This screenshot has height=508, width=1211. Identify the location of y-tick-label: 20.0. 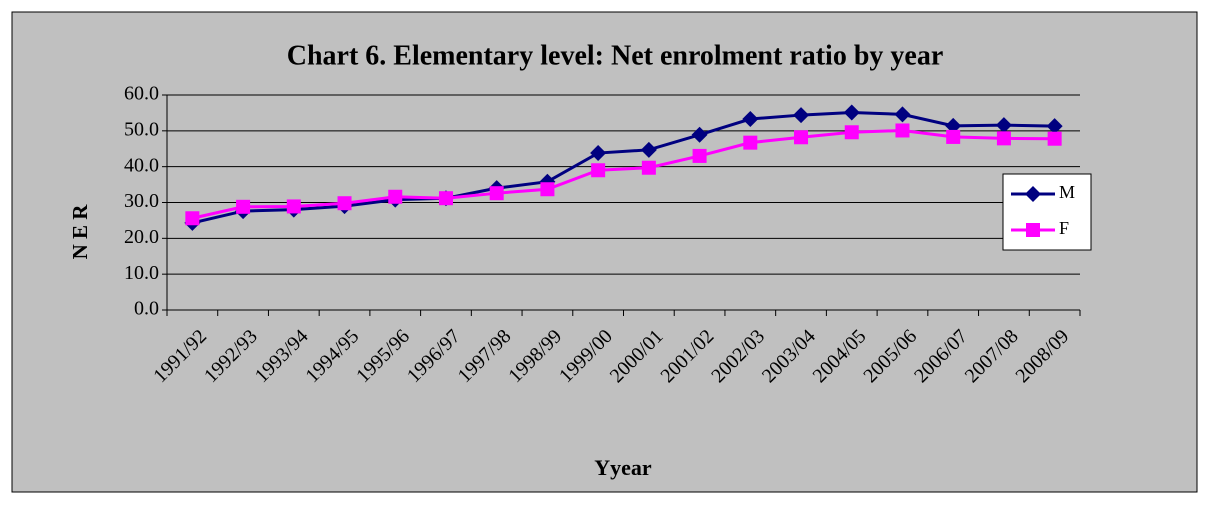
(141, 237).